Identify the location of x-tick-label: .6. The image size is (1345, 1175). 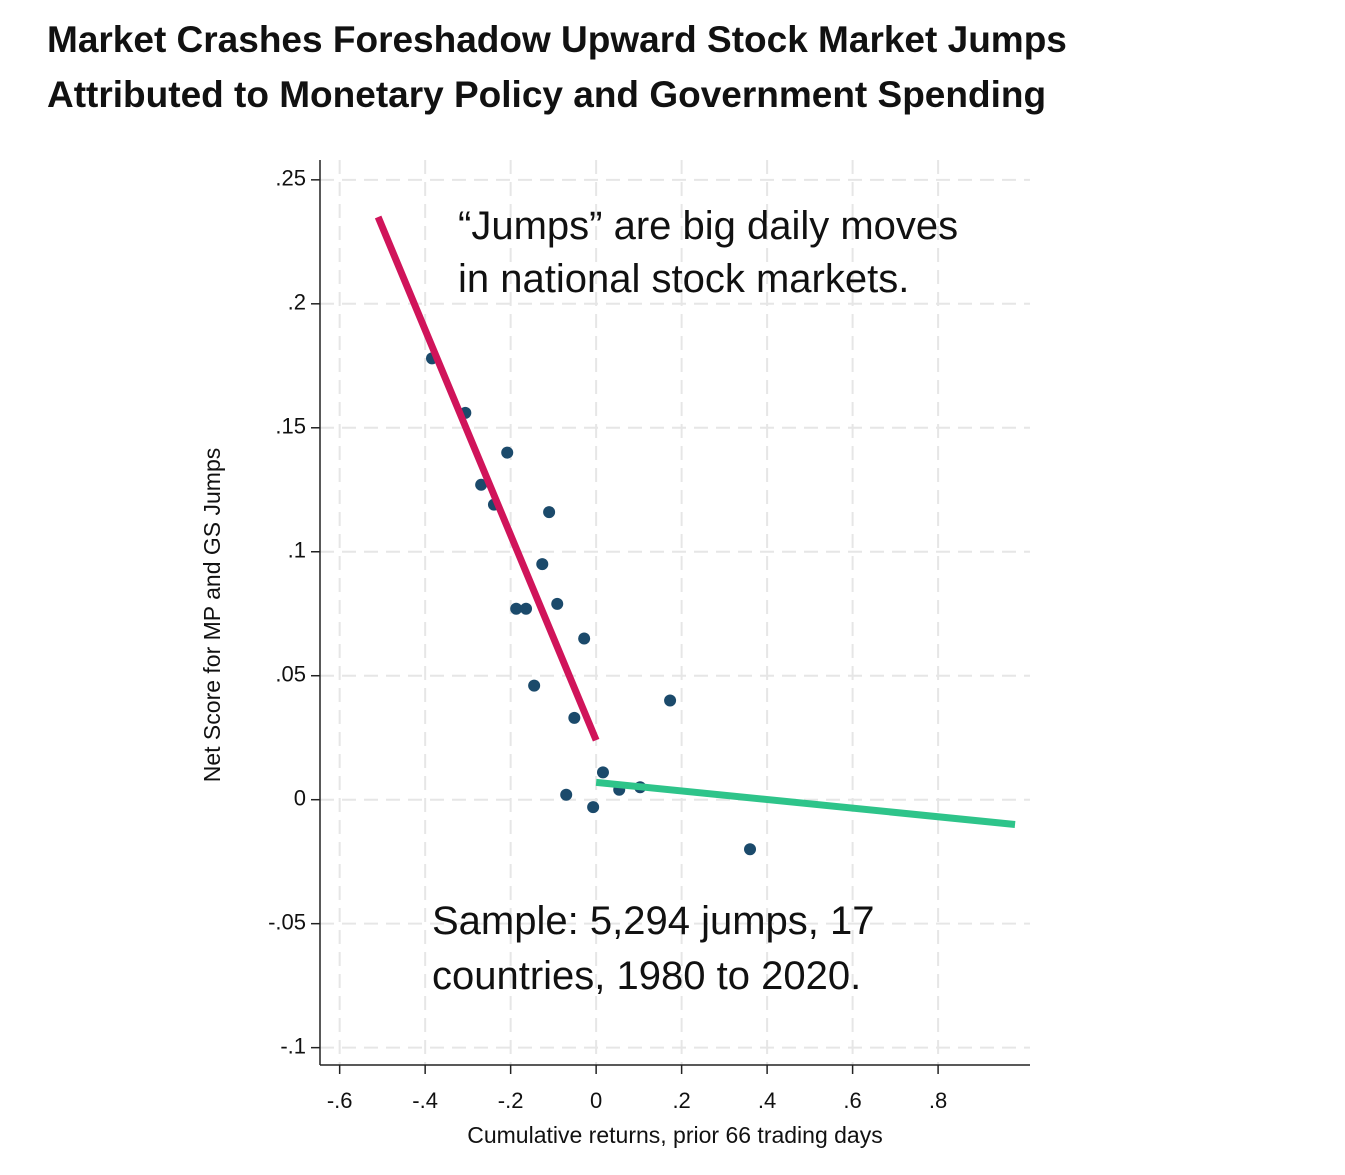
(852, 1100).